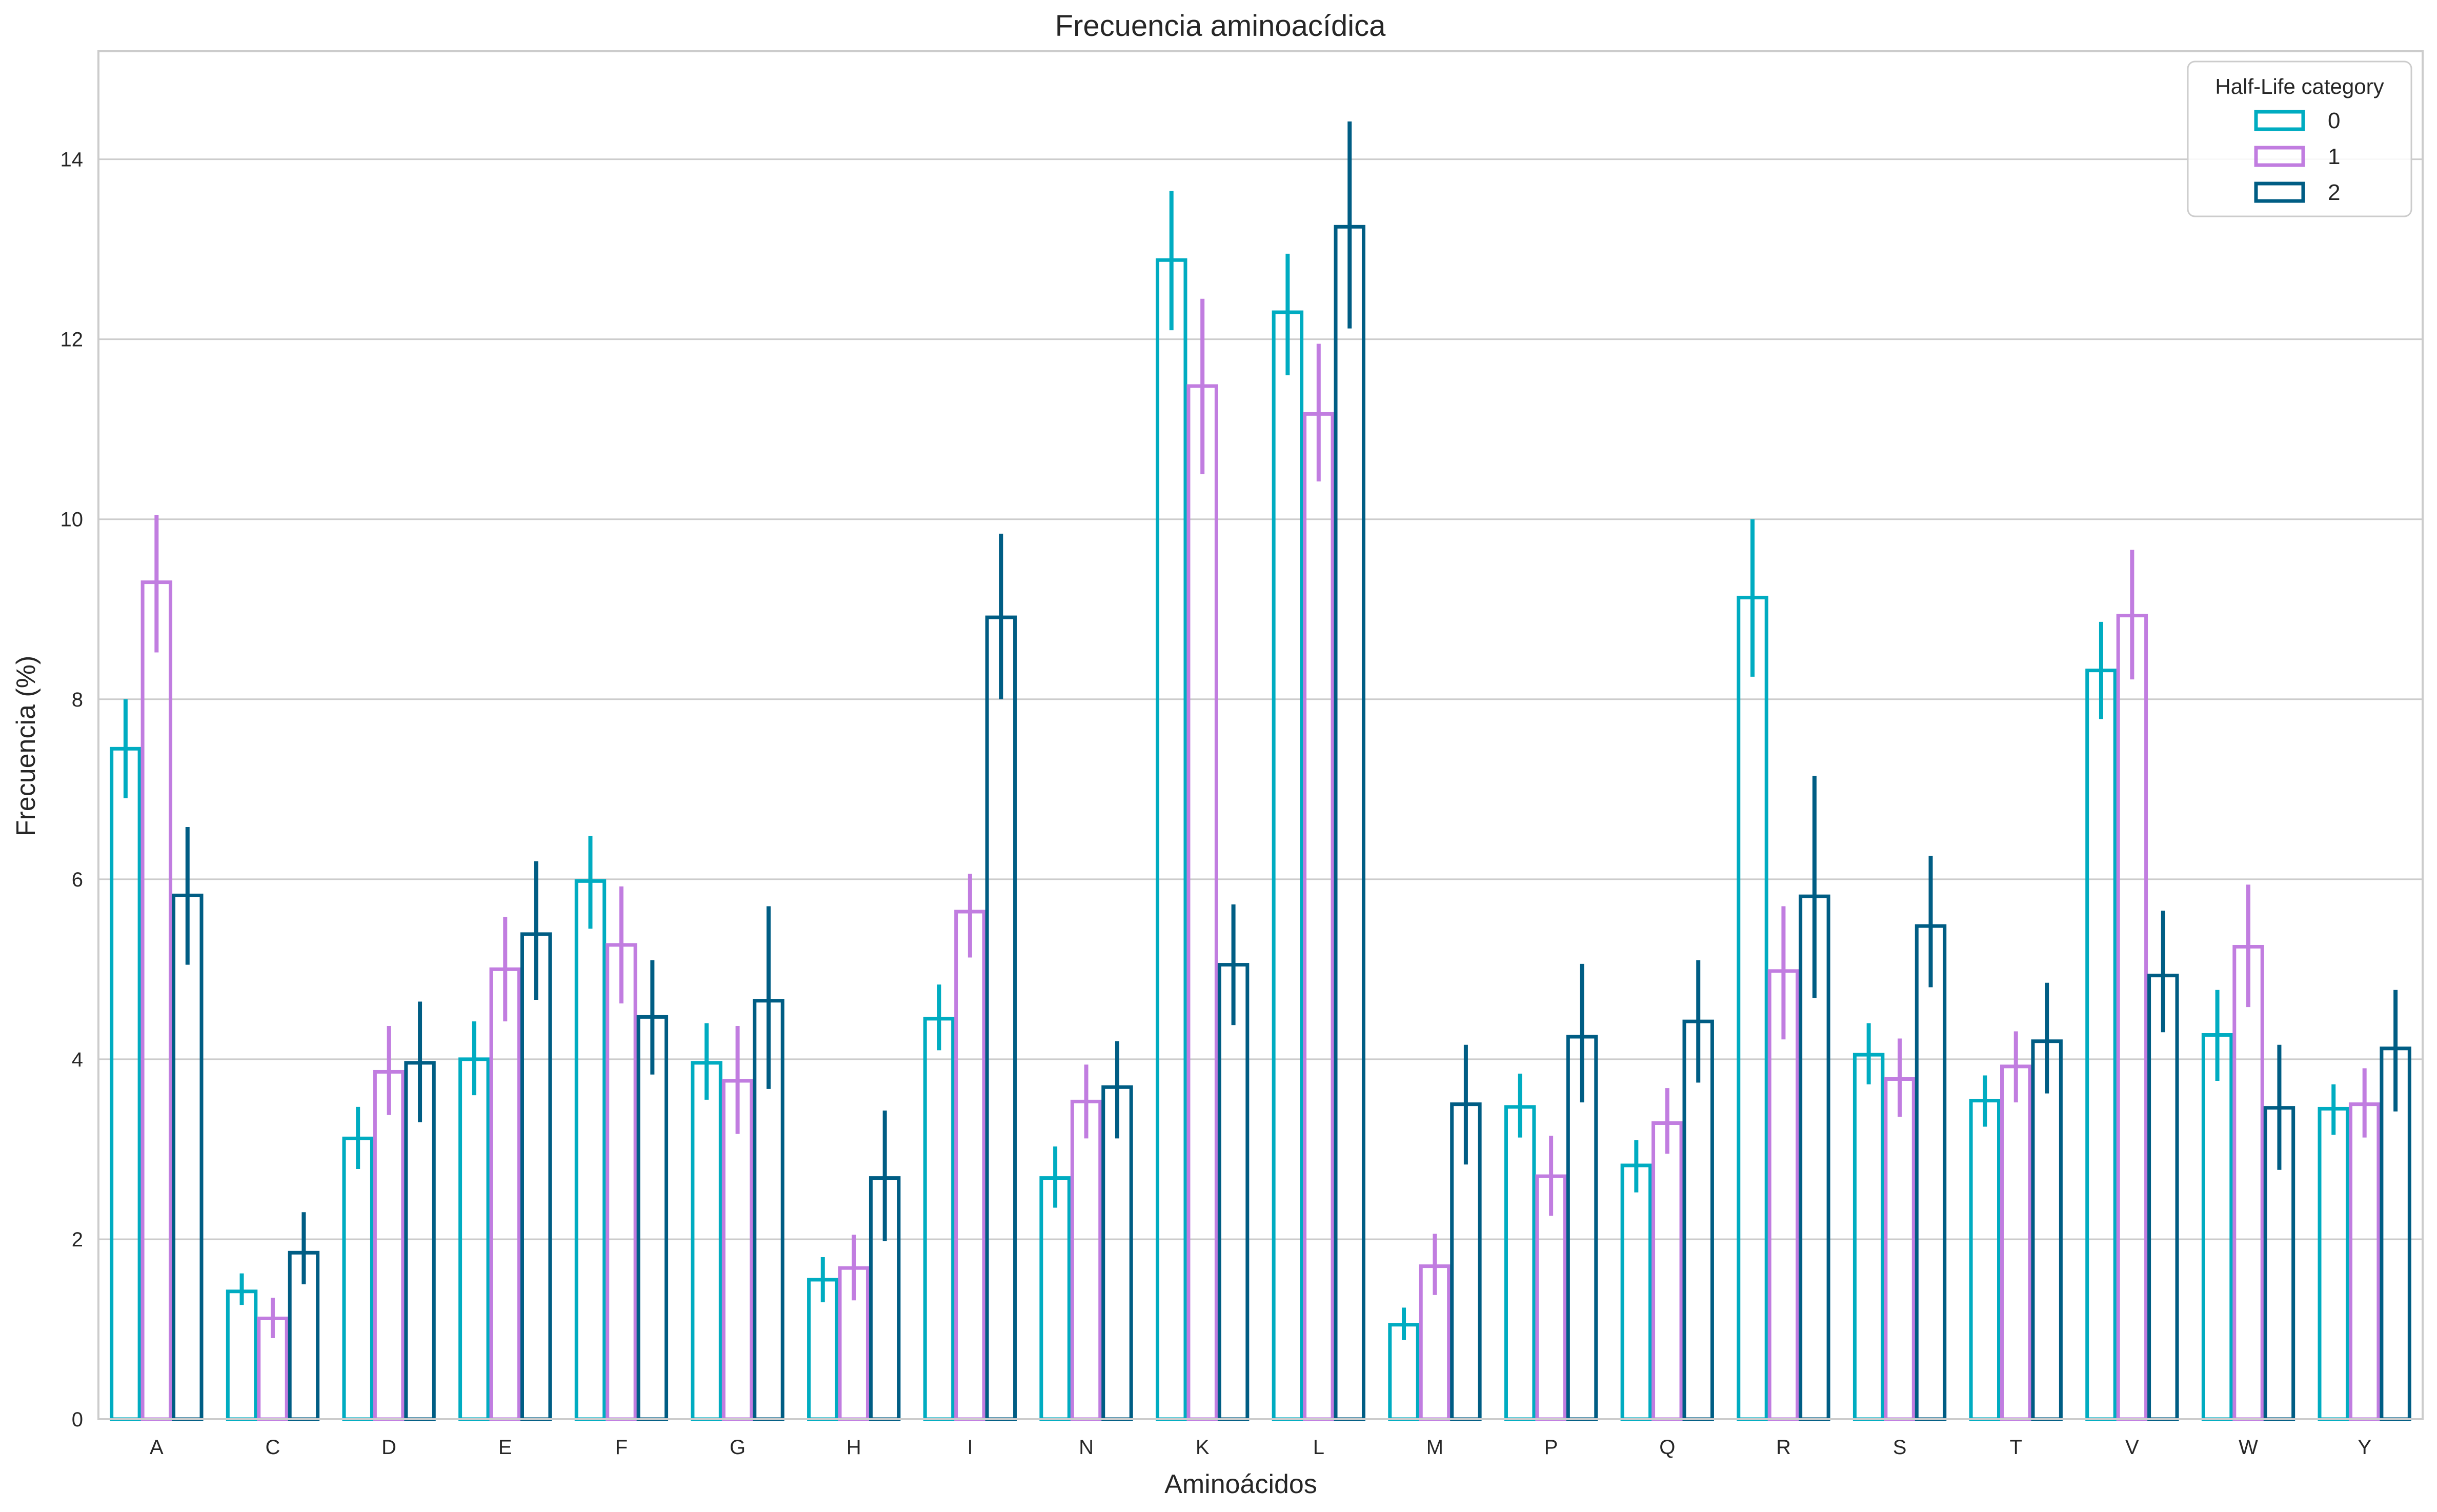 This screenshot has width=2437, height=1512. Describe the element at coordinates (77, 880) in the screenshot. I see `y-tick-label: 6` at that location.